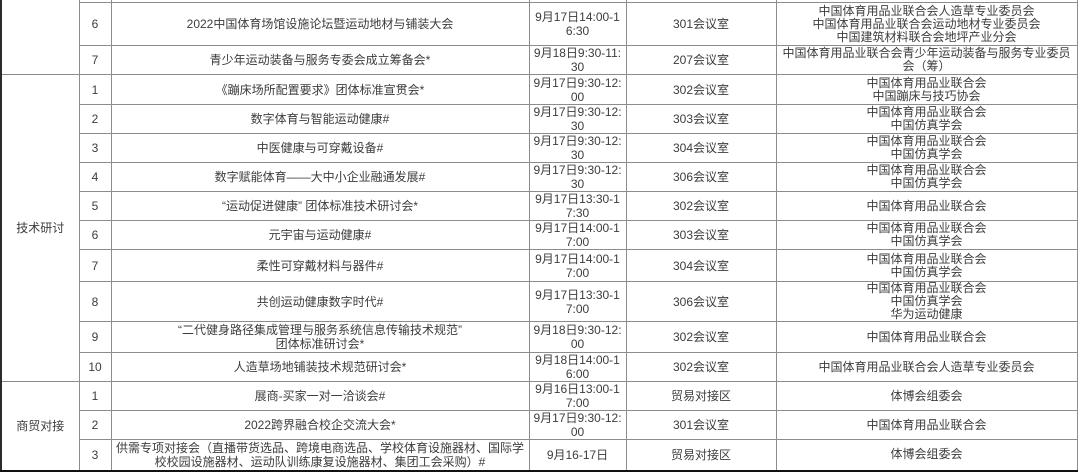  What do you see at coordinates (40, 426) in the screenshot?
I see `category-cell: 商贸对接` at bounding box center [40, 426].